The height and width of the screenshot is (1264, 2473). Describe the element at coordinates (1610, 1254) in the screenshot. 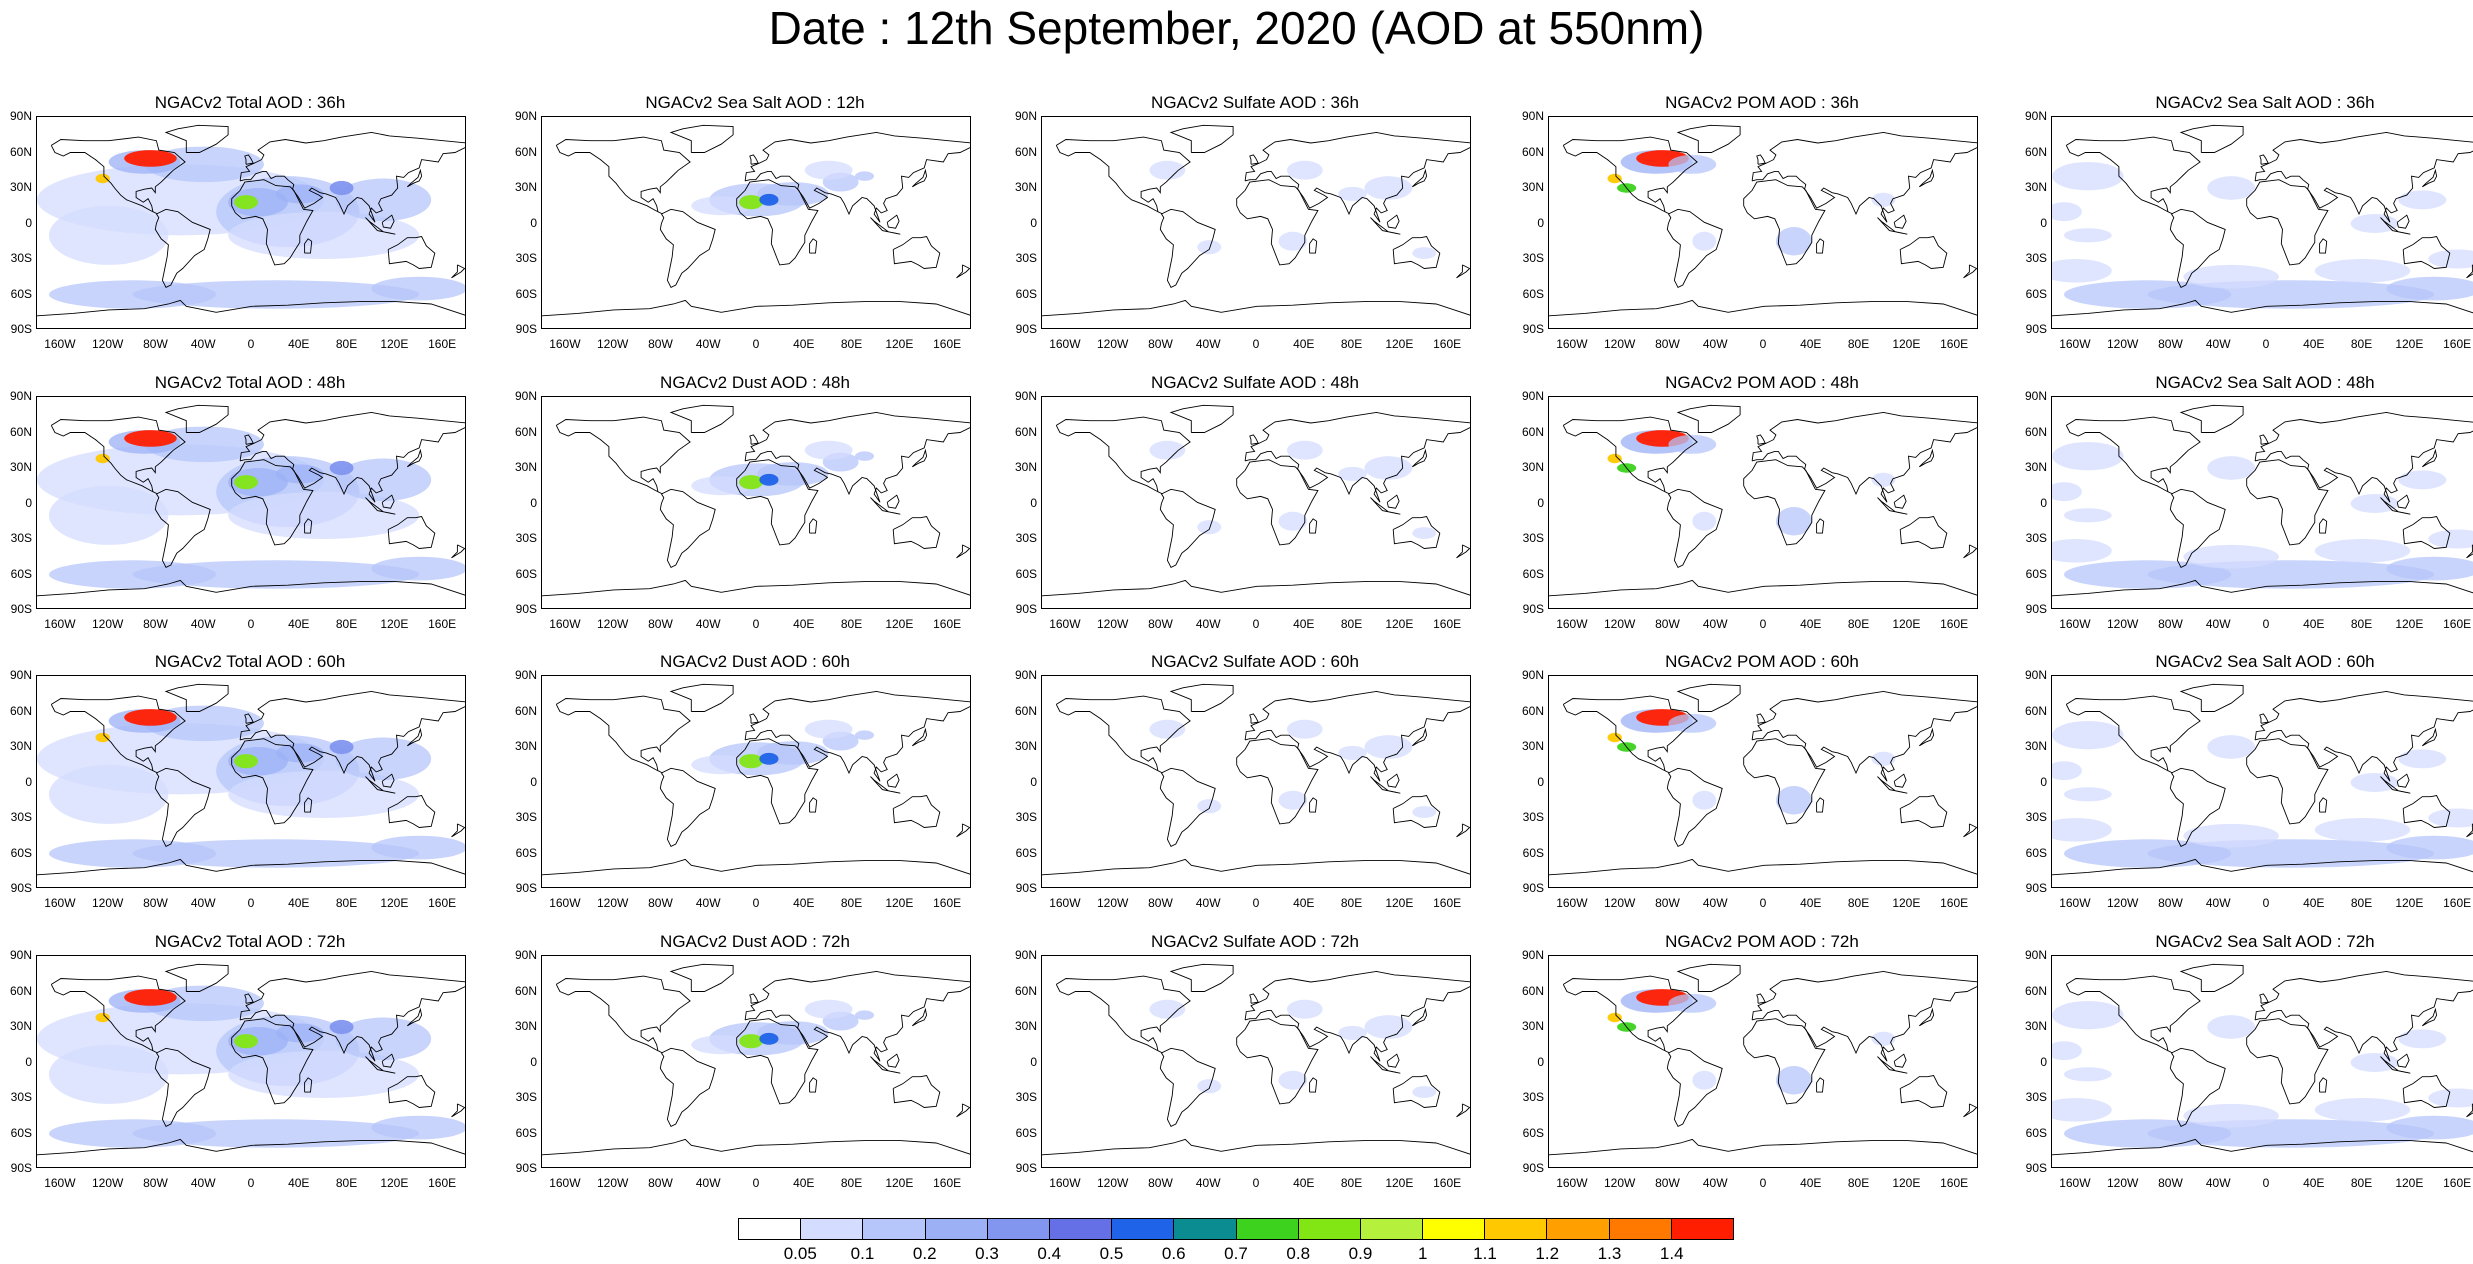

I see `colorbar-label: 1.3` at that location.